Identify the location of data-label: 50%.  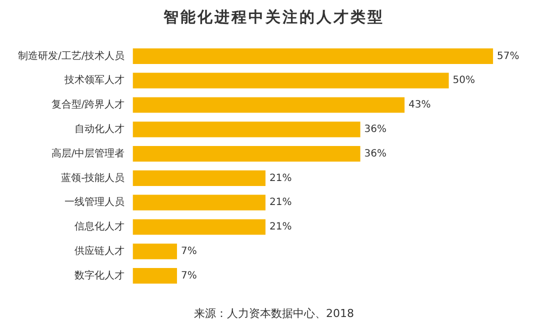
(464, 80).